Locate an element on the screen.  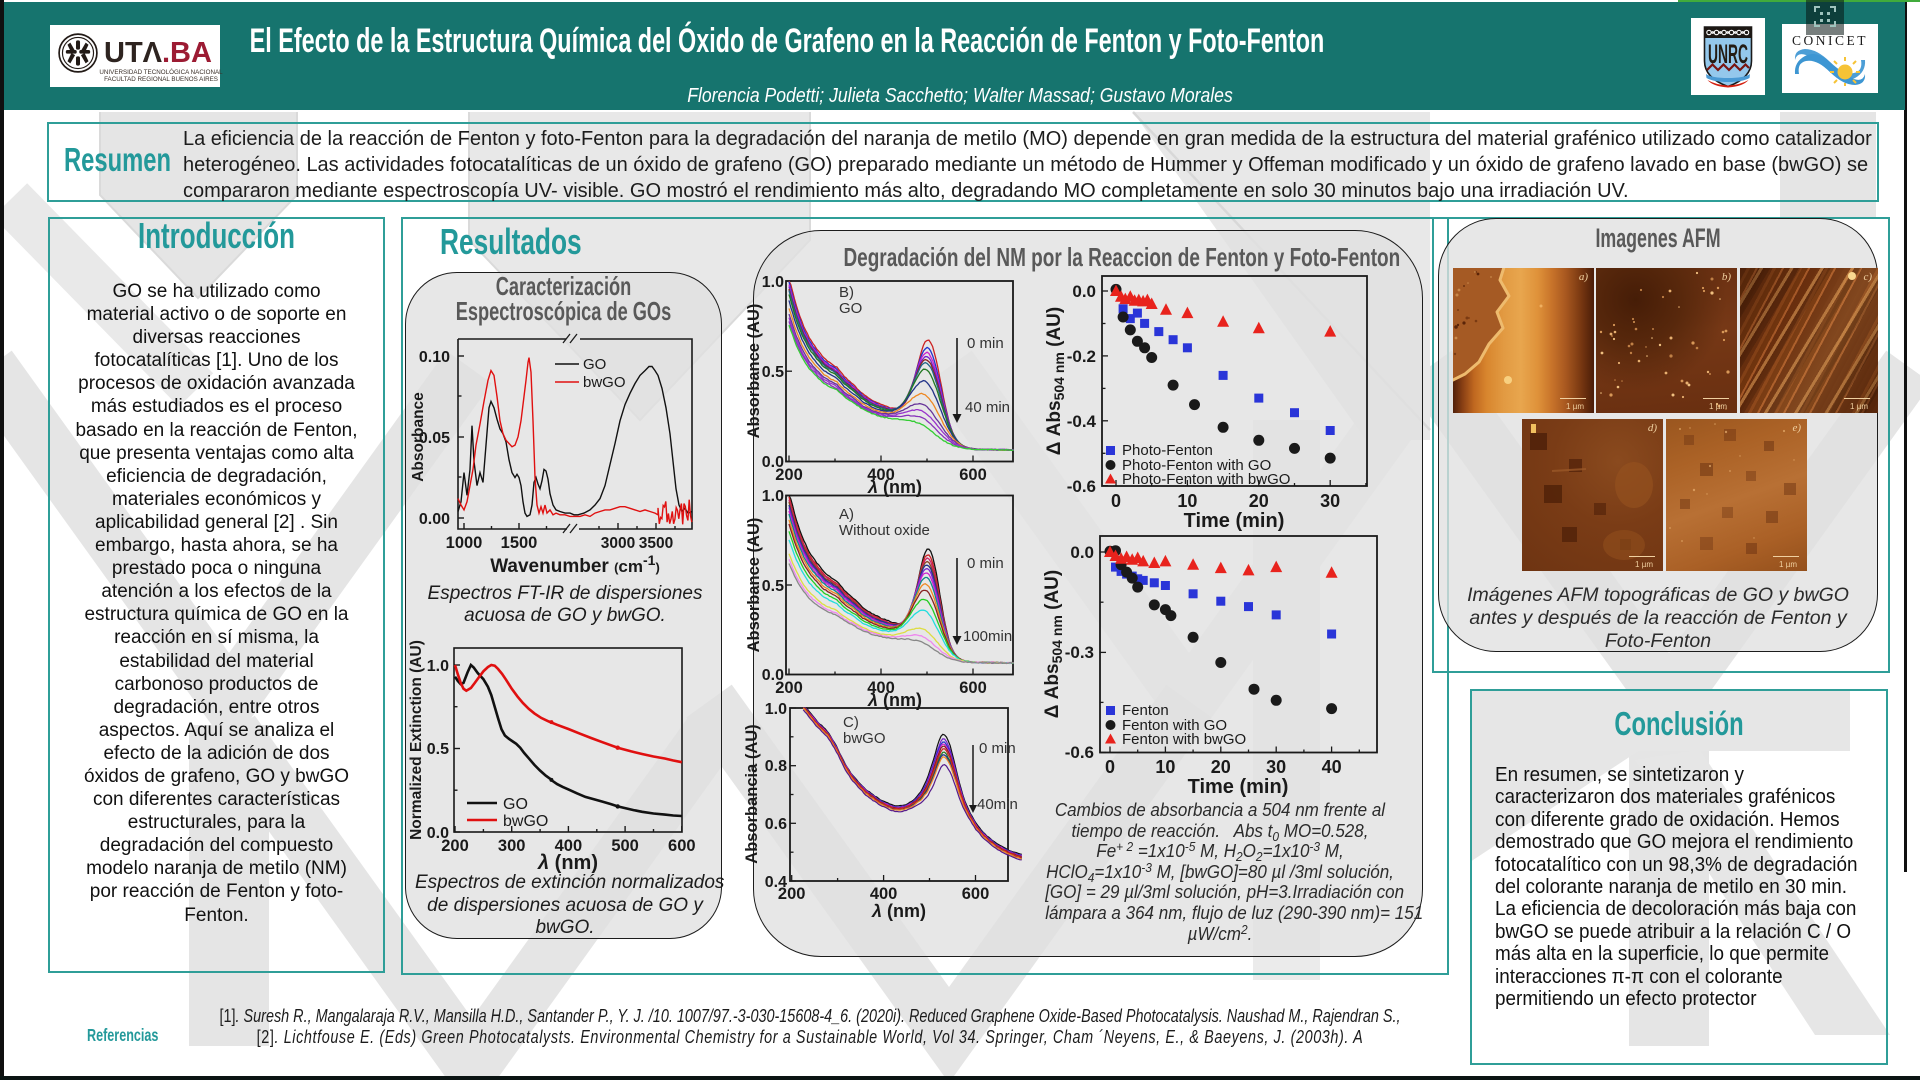
svg-text: 0.10 is located at coordinates (434, 357).